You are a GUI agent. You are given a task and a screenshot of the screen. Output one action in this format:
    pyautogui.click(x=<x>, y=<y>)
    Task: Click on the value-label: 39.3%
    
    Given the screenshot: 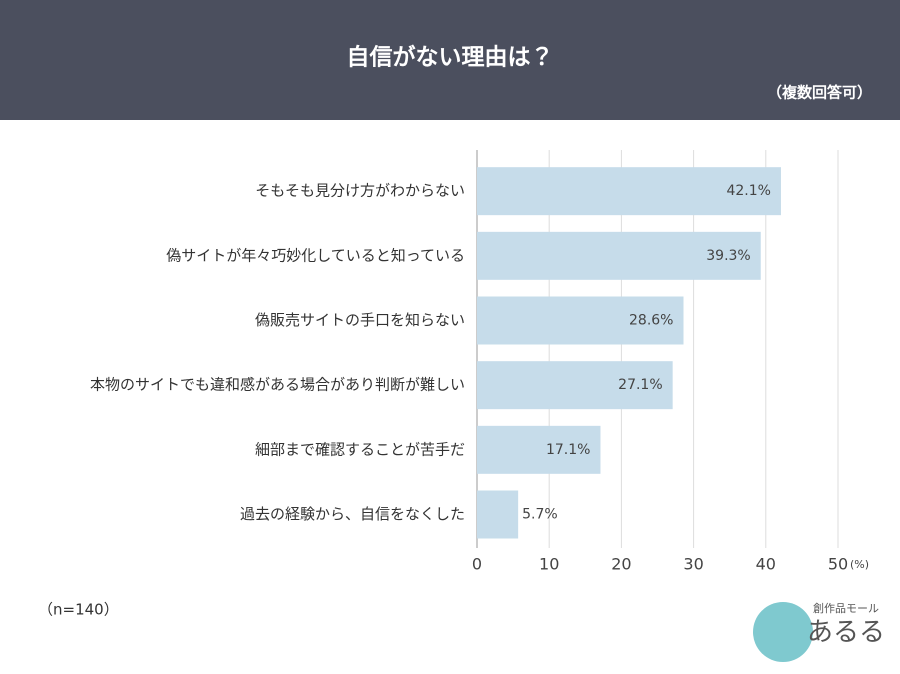 What is the action you would take?
    pyautogui.click(x=728, y=256)
    